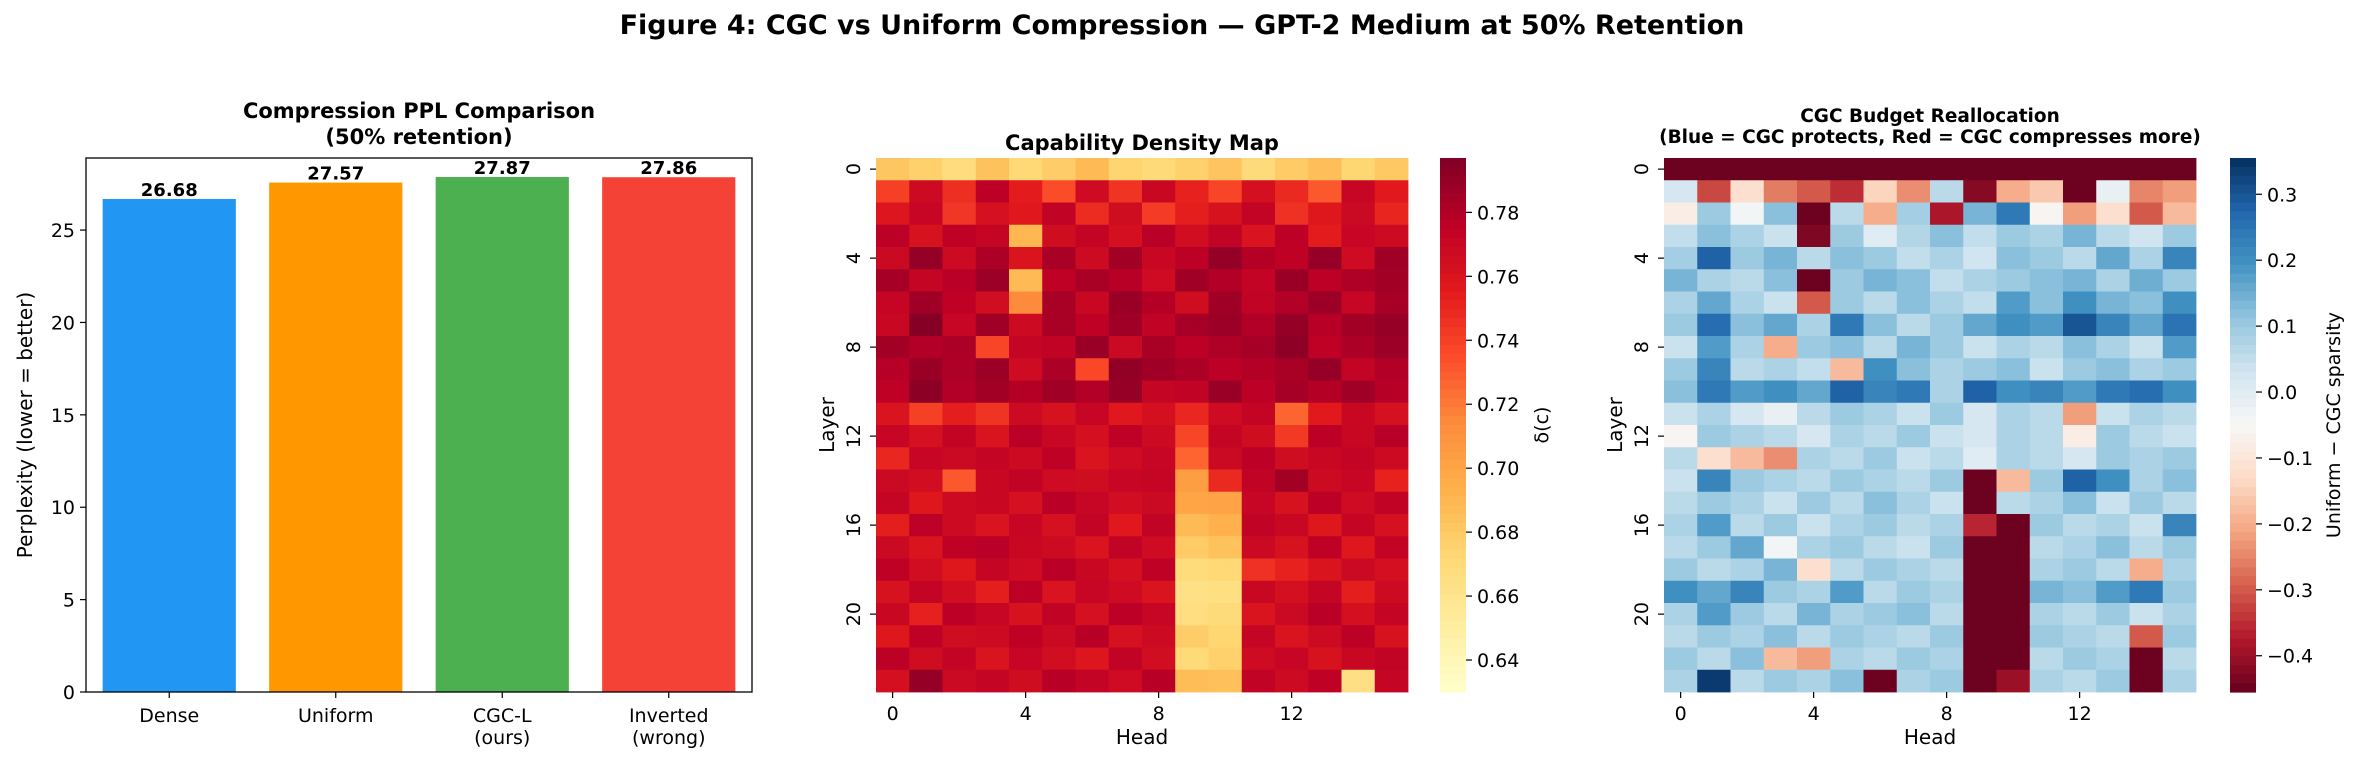 The image size is (2364, 770). What do you see at coordinates (336, 437) in the screenshot?
I see `bar` at bounding box center [336, 437].